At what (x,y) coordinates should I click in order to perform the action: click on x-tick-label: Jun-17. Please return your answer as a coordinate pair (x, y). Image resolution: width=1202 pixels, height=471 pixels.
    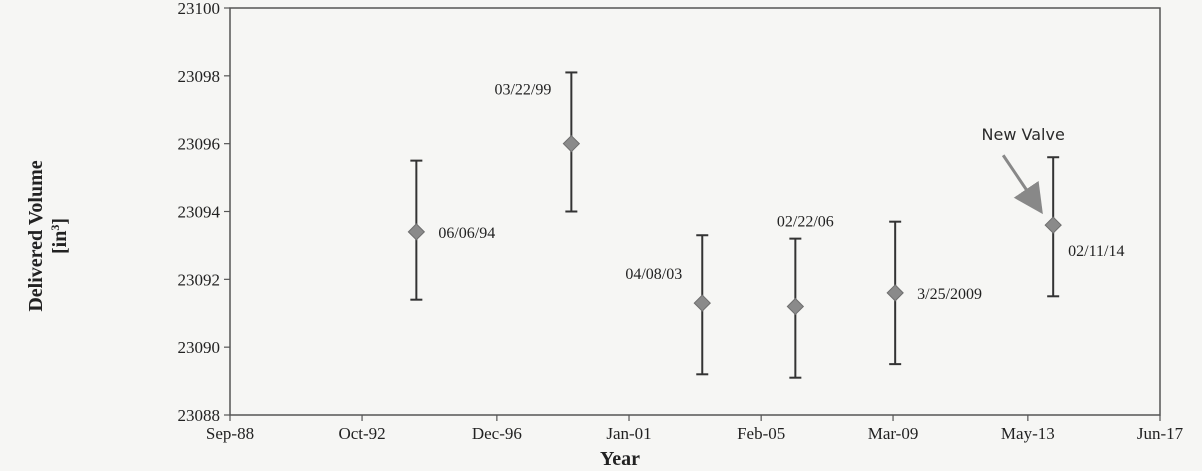
    Looking at the image, I should click on (1160, 433).